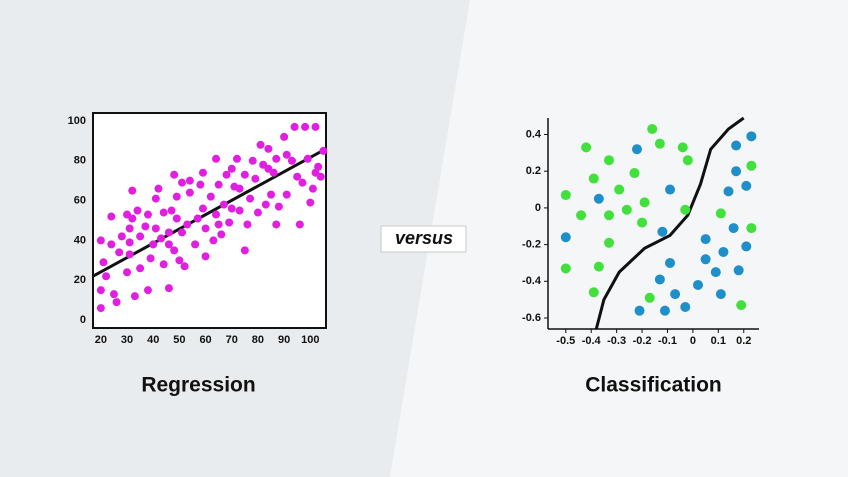 The height and width of the screenshot is (477, 848). What do you see at coordinates (80, 240) in the screenshot?
I see `y-tick-label: 40` at bounding box center [80, 240].